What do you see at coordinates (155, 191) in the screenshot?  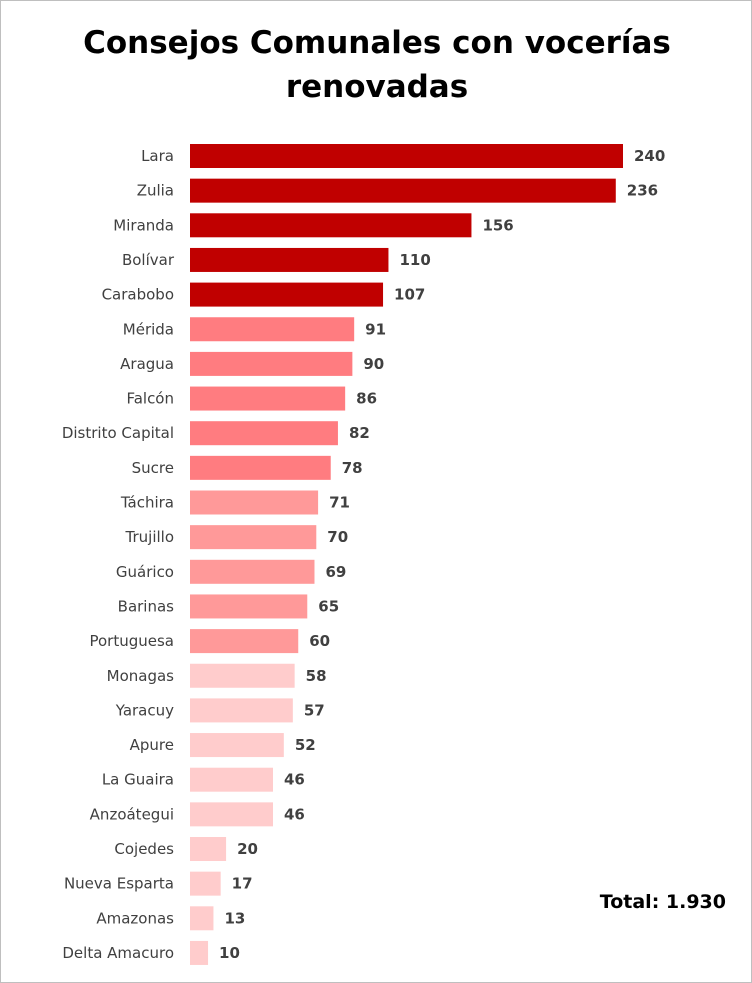 I see `category-label: Zulia` at bounding box center [155, 191].